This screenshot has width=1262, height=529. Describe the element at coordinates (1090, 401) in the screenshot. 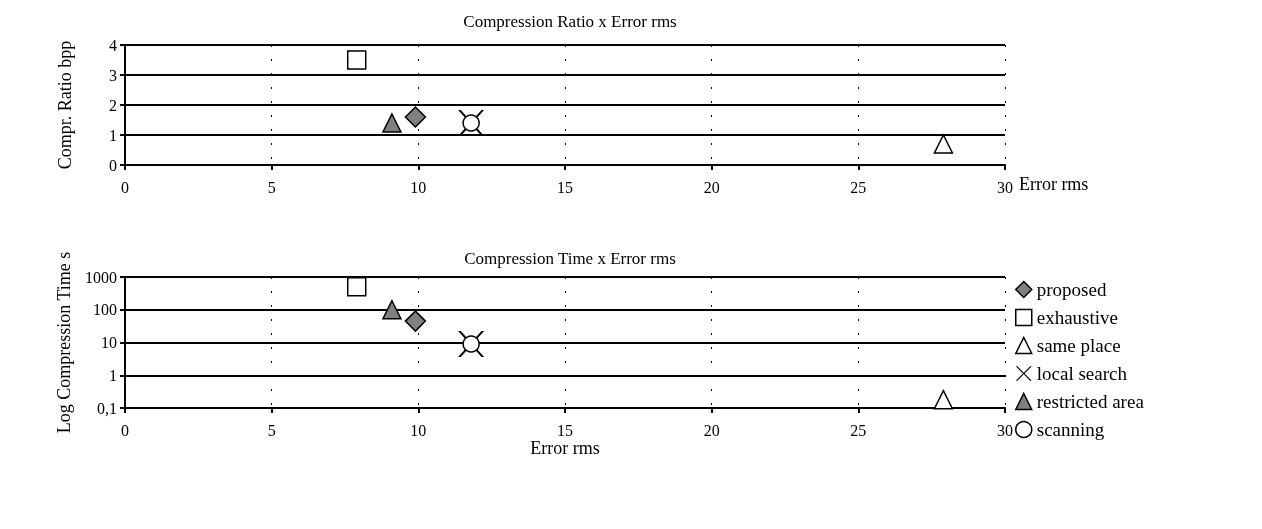

I see `legend-label: restricted area` at that location.